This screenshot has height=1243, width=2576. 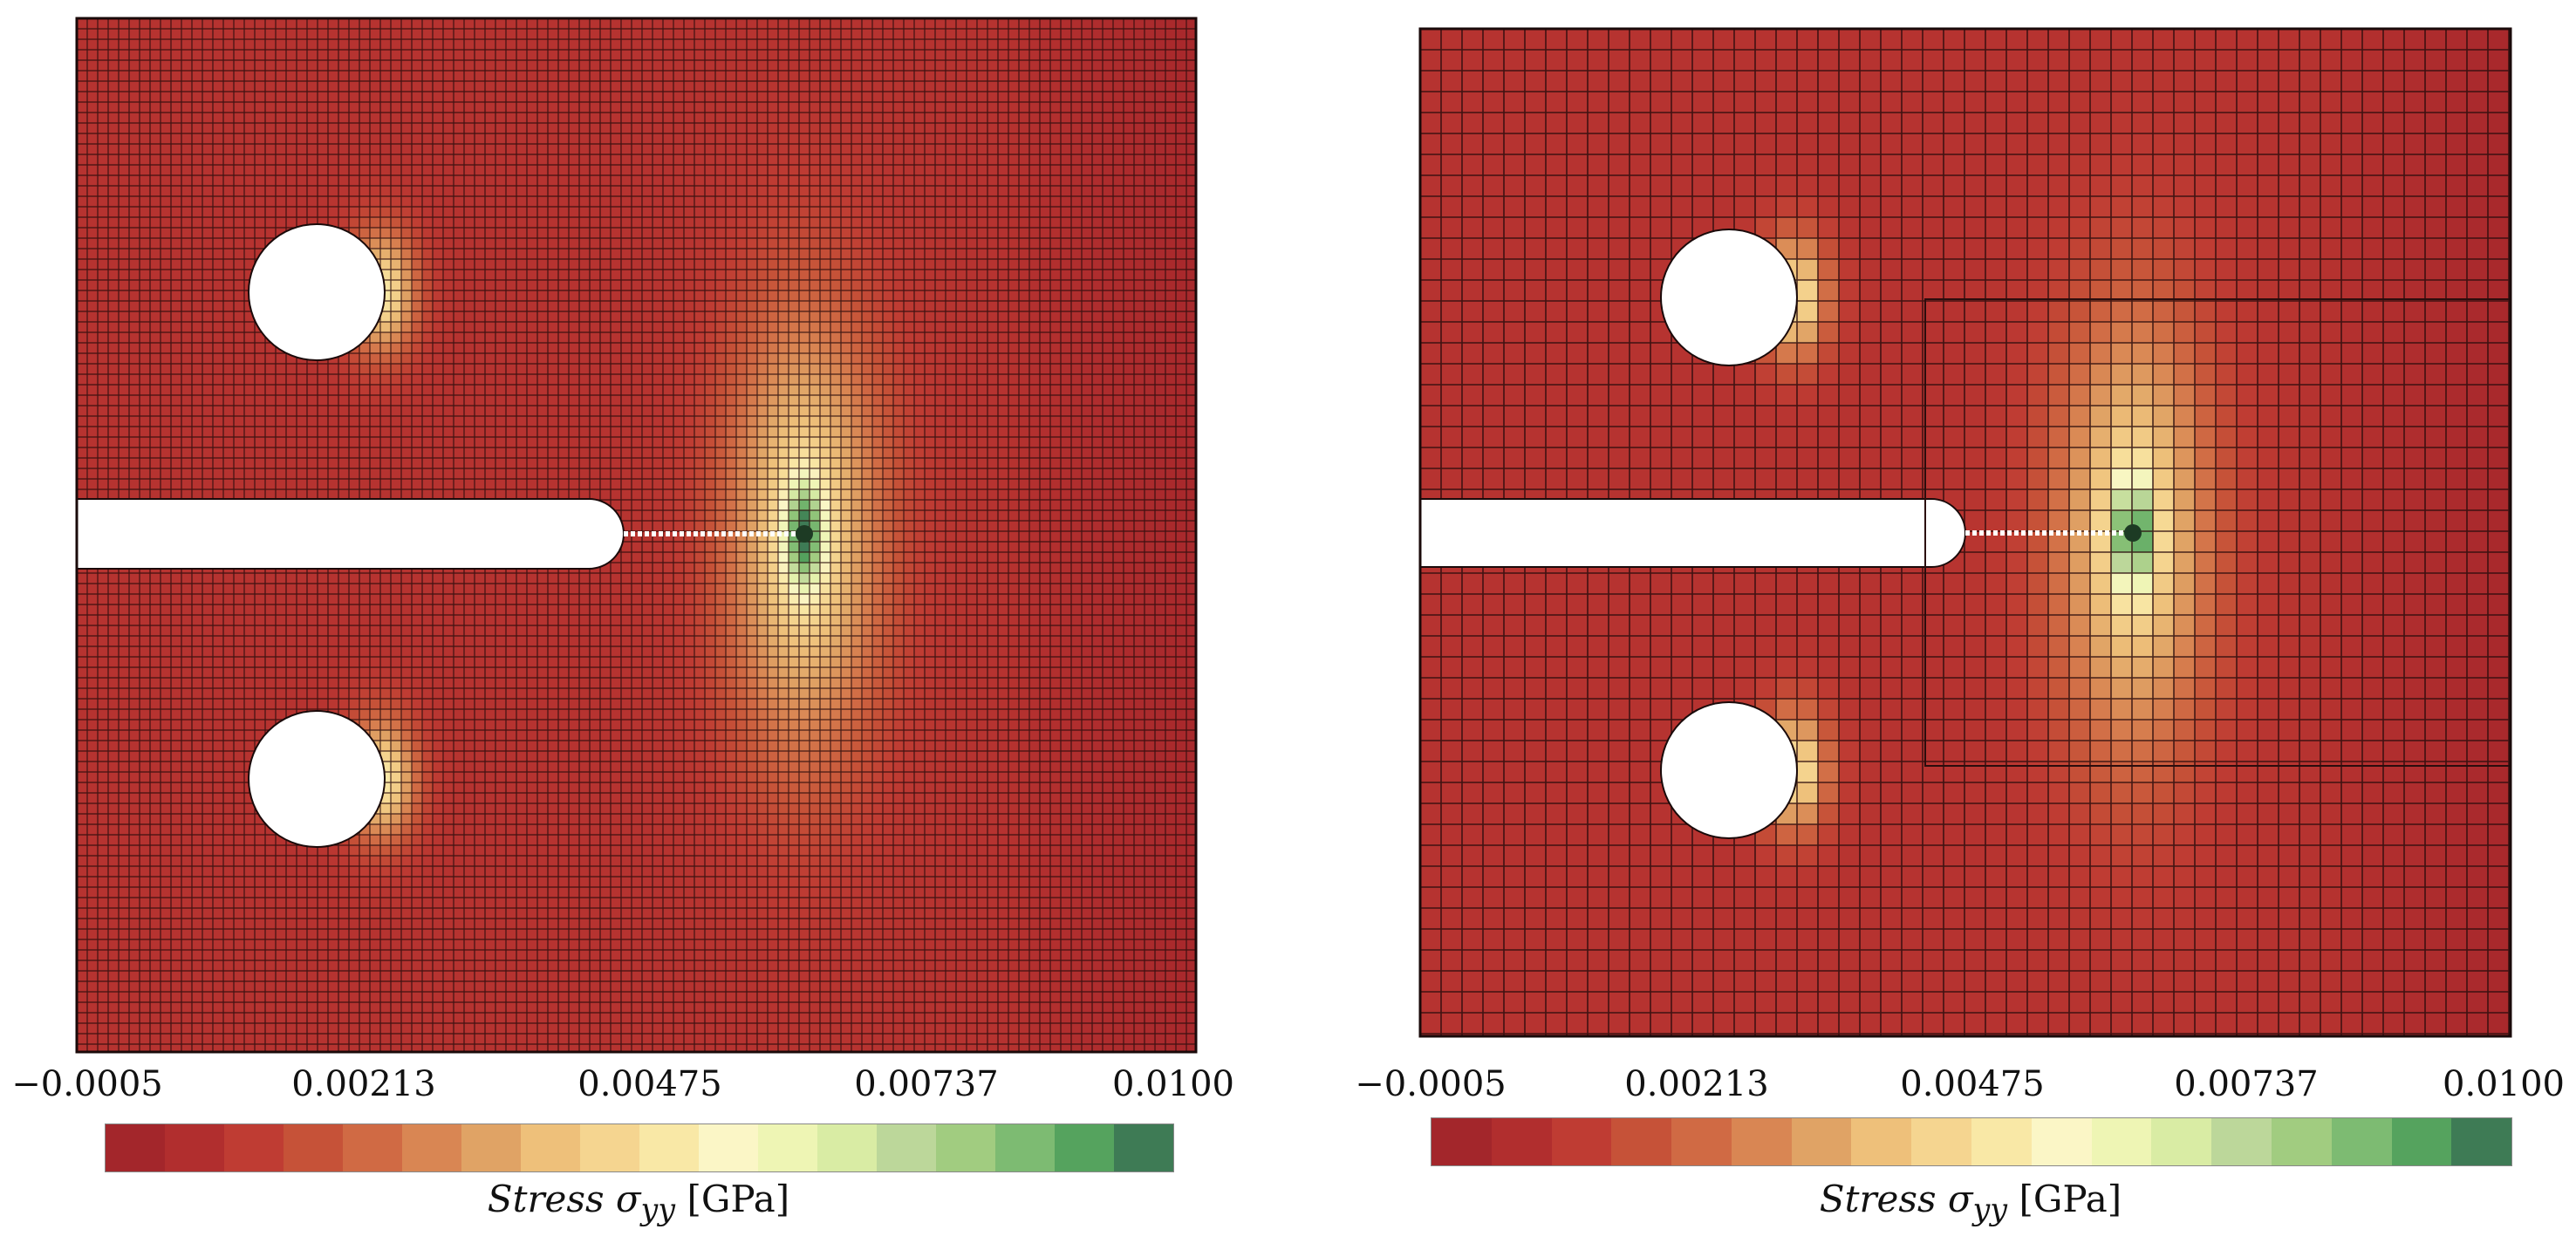 I want to click on left-colorbar, so click(x=639, y=1147).